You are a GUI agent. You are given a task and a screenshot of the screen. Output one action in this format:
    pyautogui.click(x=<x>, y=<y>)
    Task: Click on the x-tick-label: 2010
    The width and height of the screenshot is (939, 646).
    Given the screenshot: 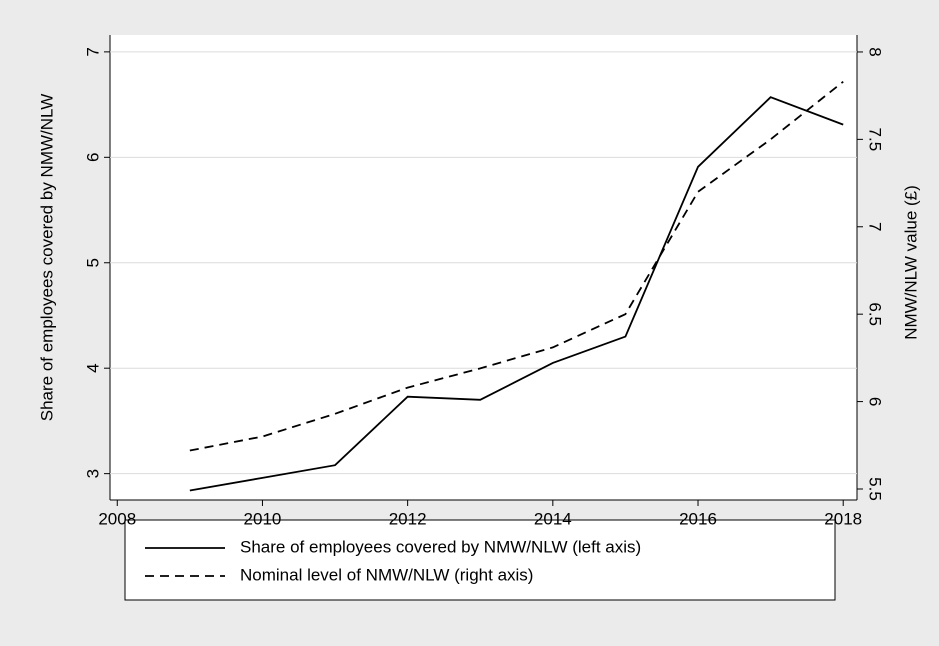 What is the action you would take?
    pyautogui.click(x=263, y=518)
    